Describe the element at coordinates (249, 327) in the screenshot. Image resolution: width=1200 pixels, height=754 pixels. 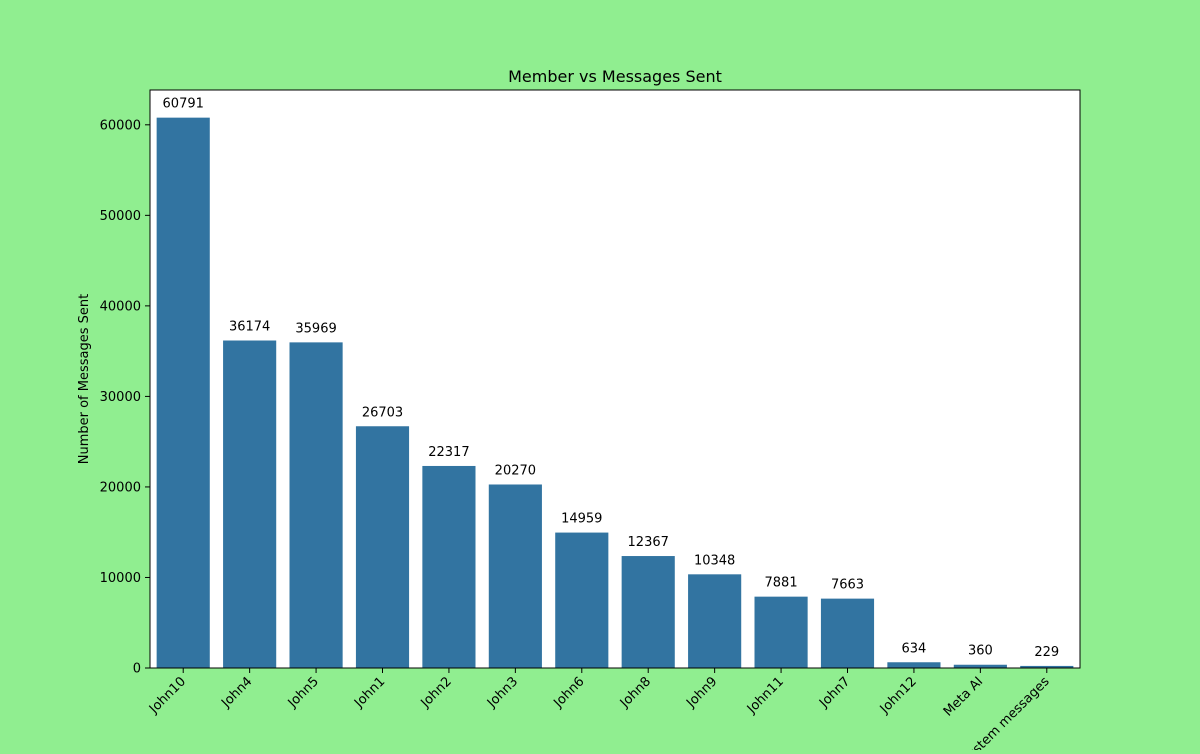
I see `bar-value-label: 36174` at that location.